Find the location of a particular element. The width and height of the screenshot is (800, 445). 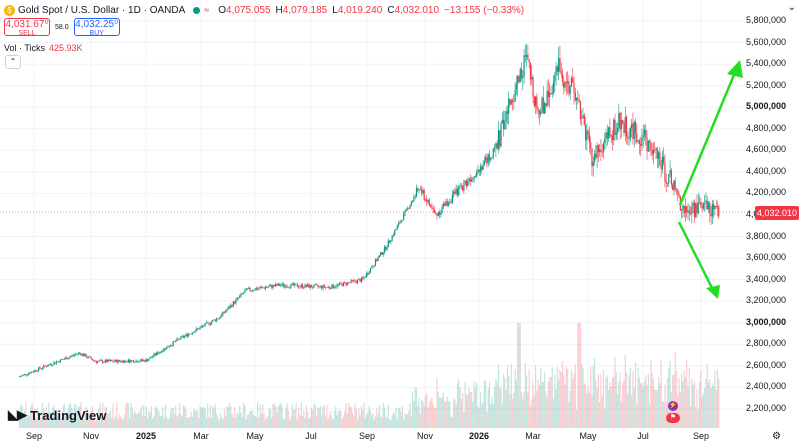

tradingview-logo: ◣▶ TradingView is located at coordinates (57, 415).